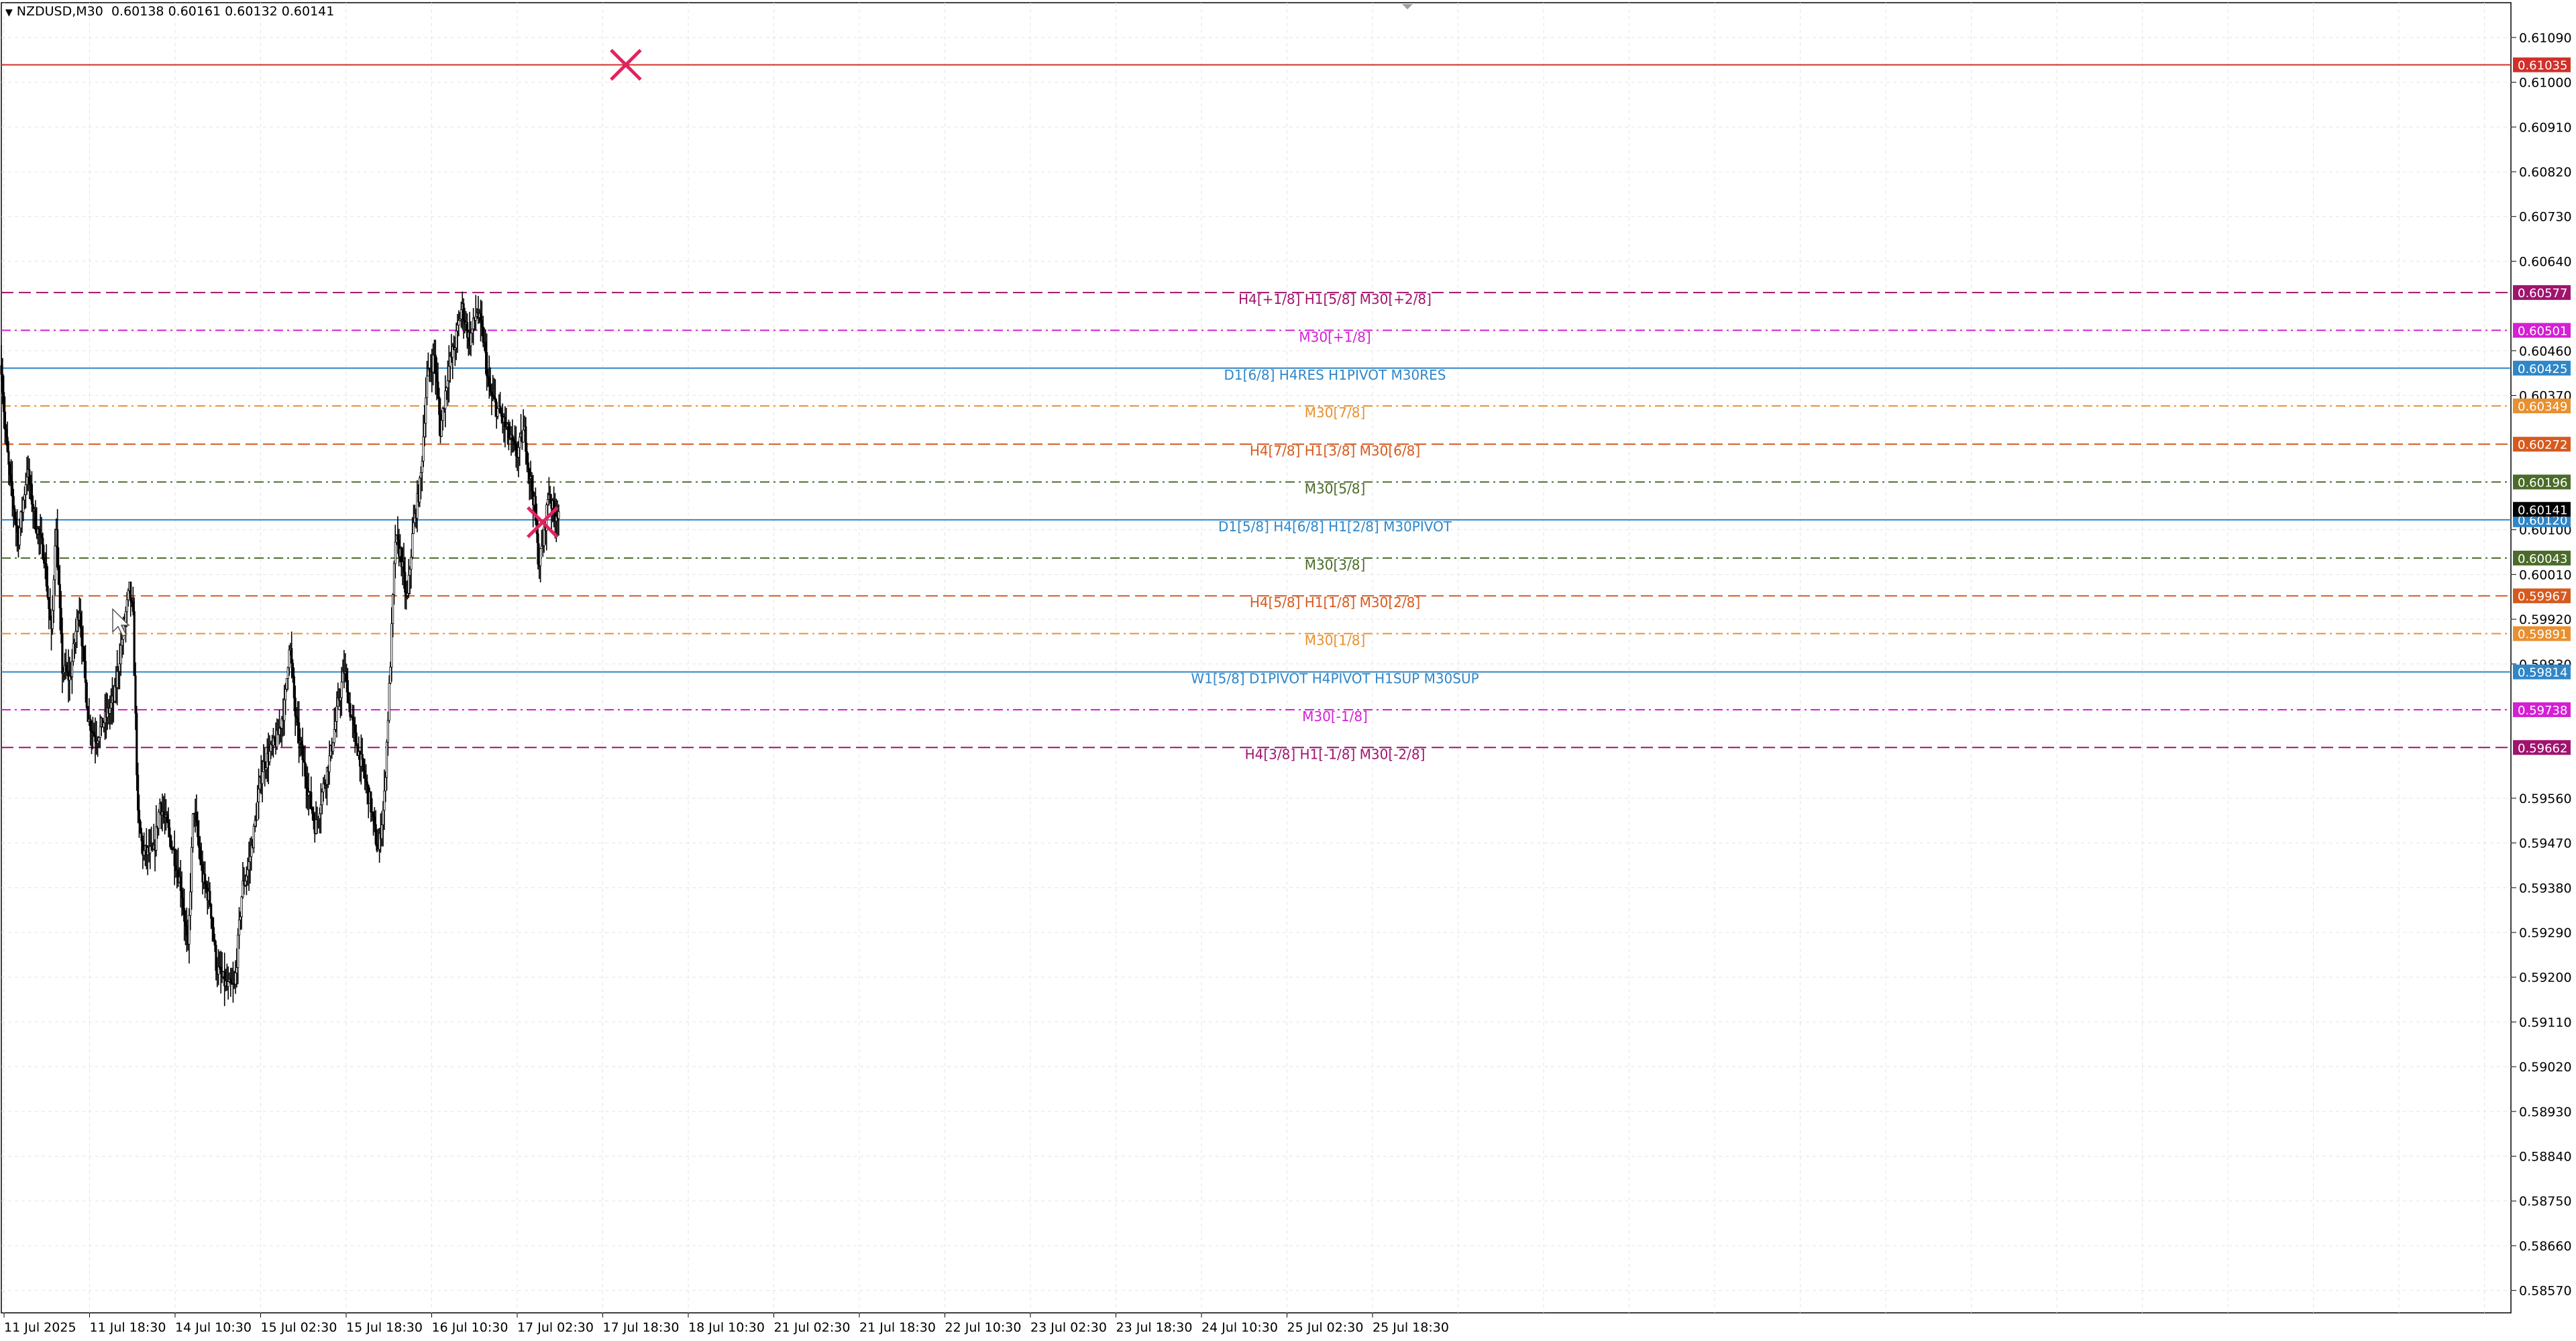 Image resolution: width=2576 pixels, height=1341 pixels. What do you see at coordinates (2545, 127) in the screenshot?
I see `y-tick-label: 0.60910` at bounding box center [2545, 127].